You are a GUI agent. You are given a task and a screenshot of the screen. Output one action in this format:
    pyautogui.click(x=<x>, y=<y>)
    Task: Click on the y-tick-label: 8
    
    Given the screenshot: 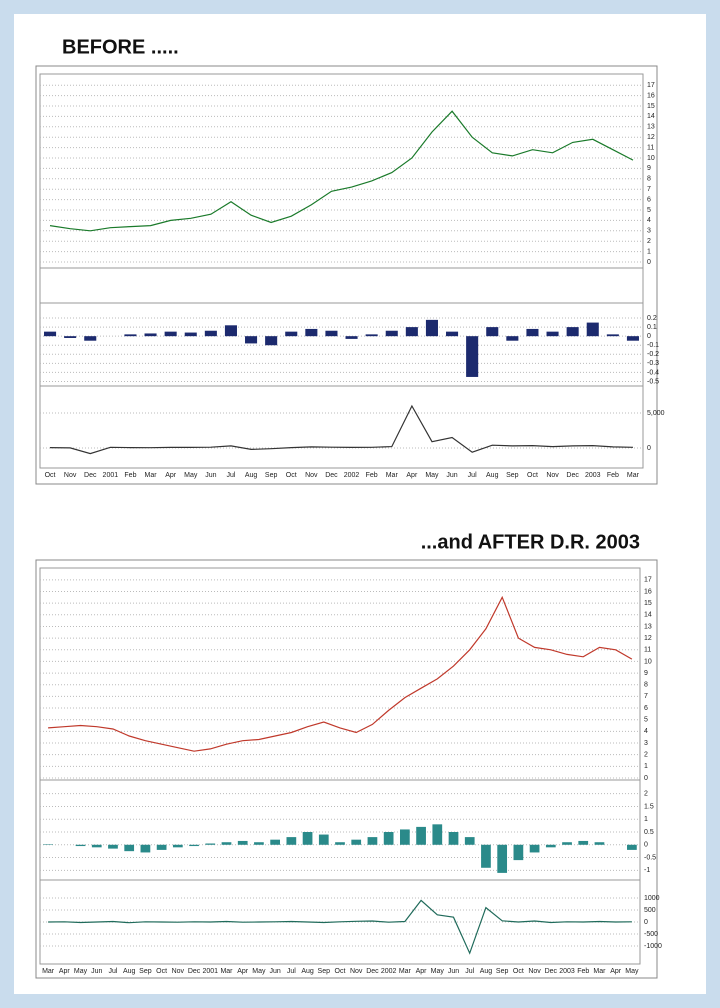 What is the action you would take?
    pyautogui.click(x=646, y=685)
    